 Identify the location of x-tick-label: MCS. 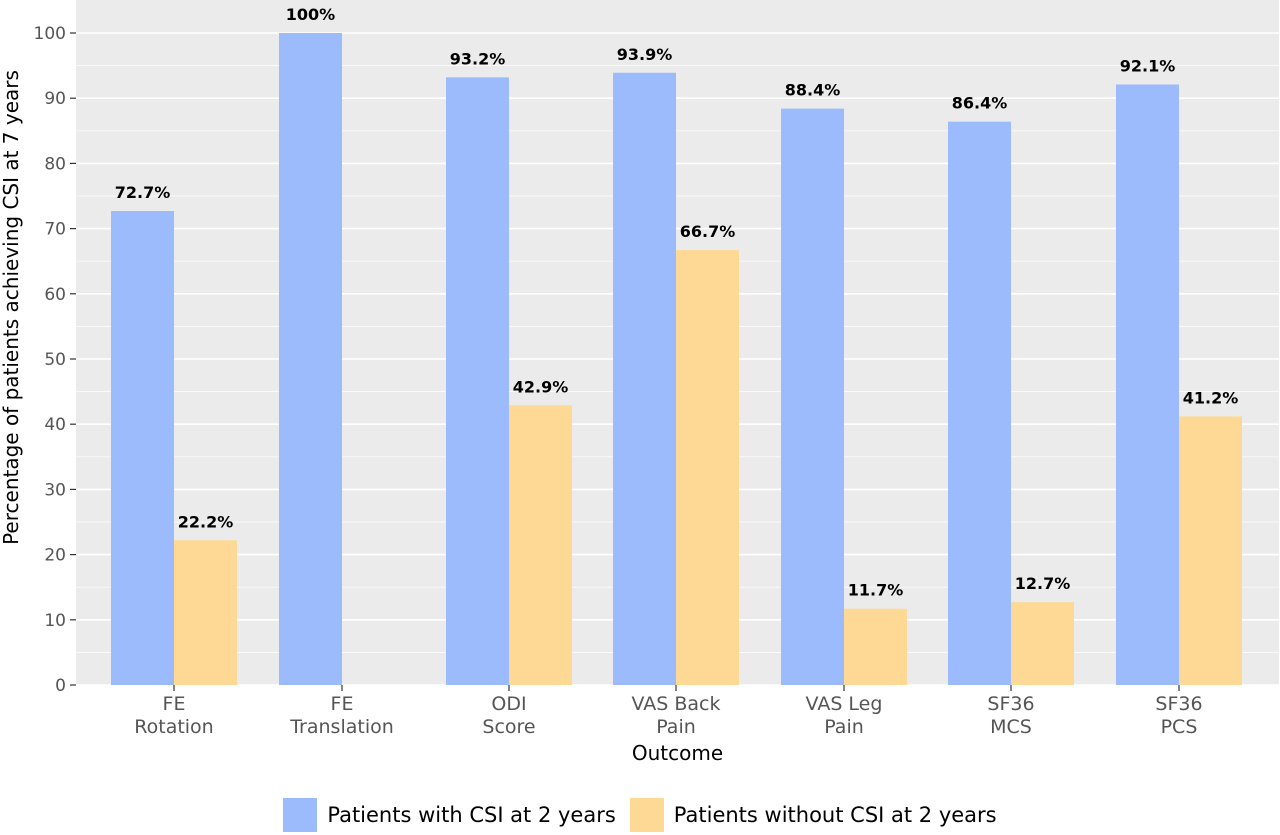
(1011, 727).